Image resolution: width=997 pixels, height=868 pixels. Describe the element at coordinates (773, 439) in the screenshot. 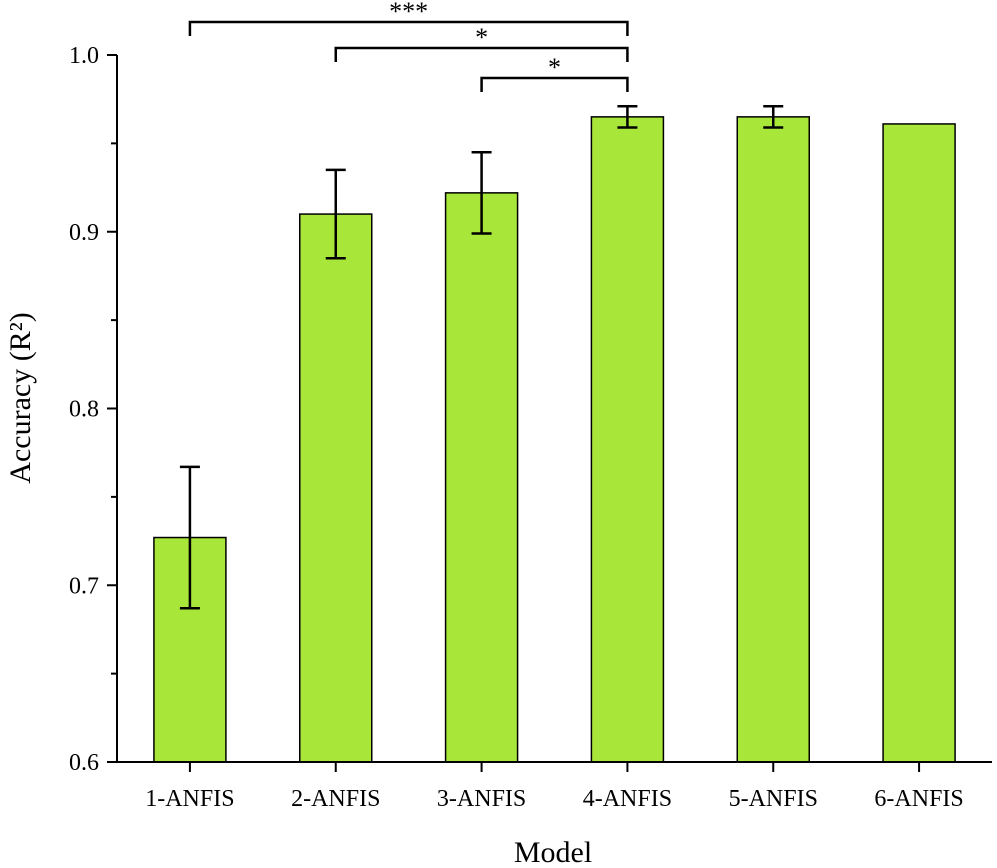

I see `bar-5-ANFIS` at that location.